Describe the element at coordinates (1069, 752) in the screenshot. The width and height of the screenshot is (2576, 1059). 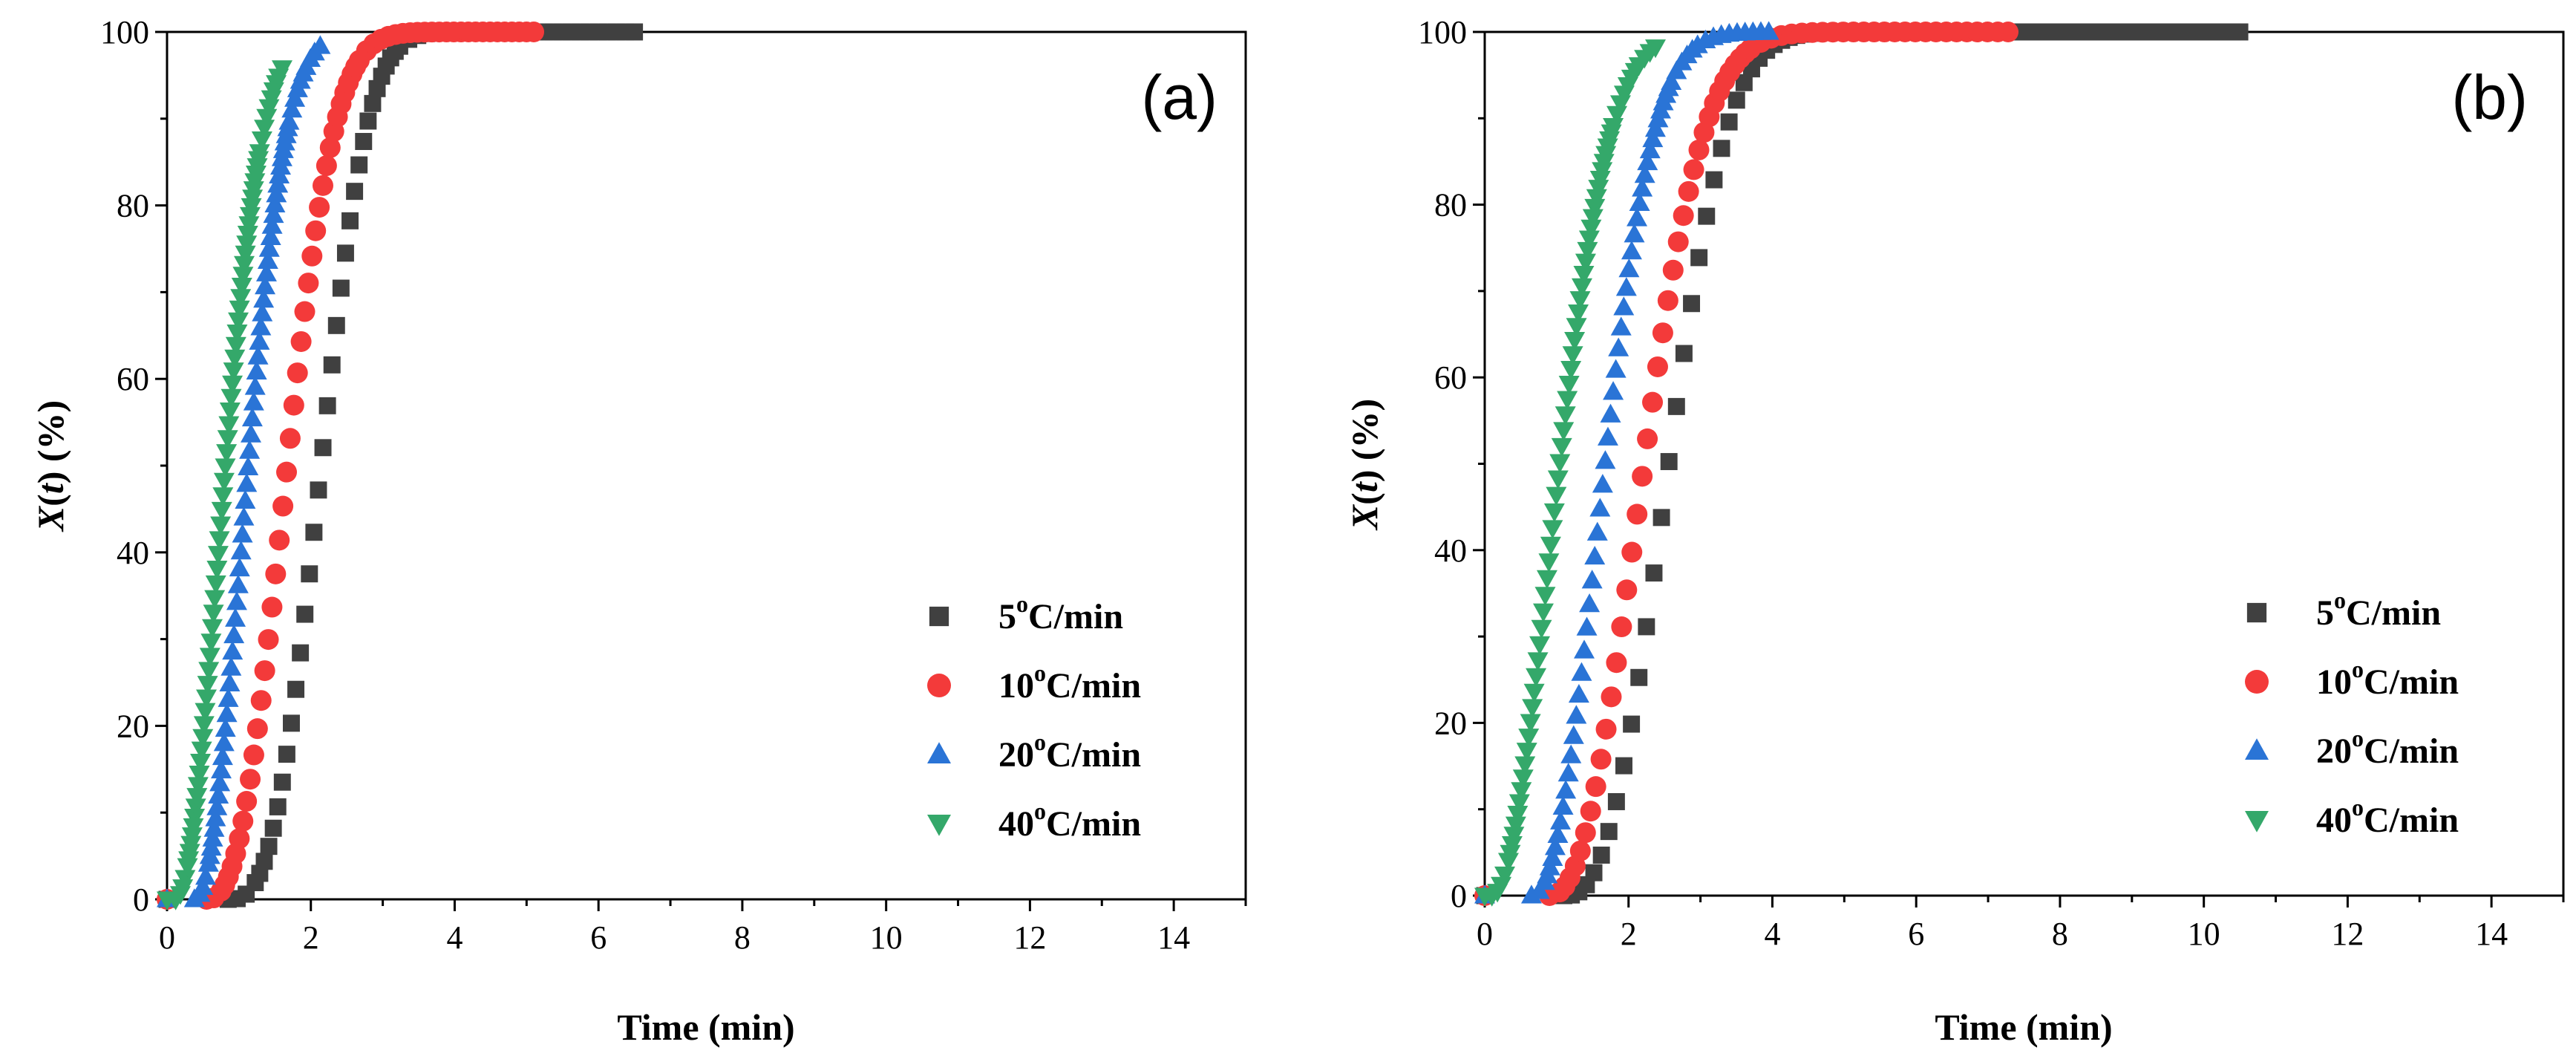
I see `legend-label: 20oC/min` at that location.